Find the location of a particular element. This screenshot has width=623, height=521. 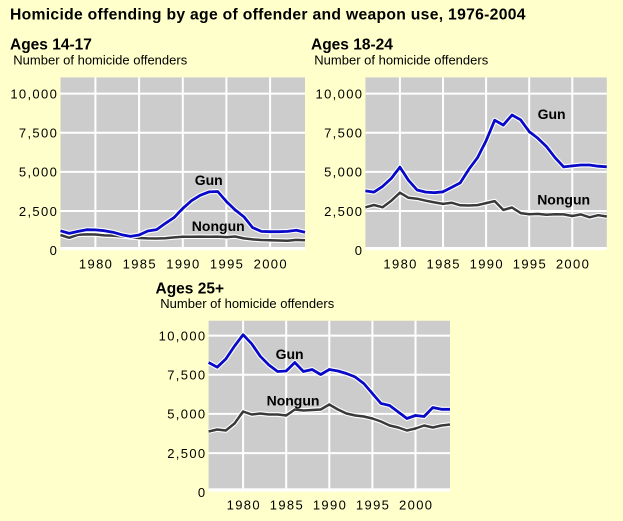

svg-text: Ages 25+ is located at coordinates (190, 288).